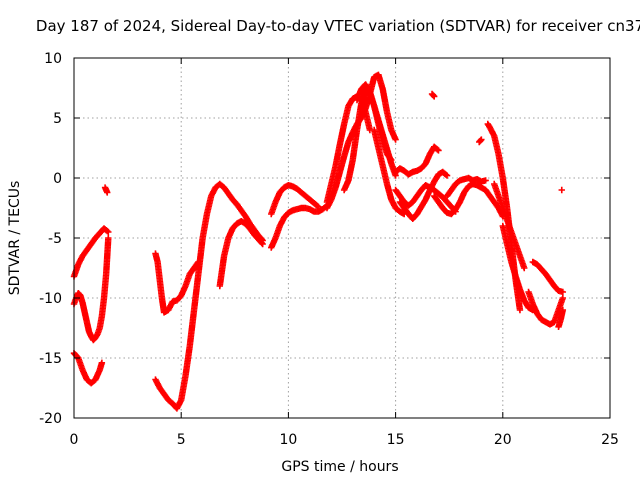 This screenshot has width=640, height=480. What do you see at coordinates (546, 308) in the screenshot?
I see `series-track-aa` at bounding box center [546, 308].